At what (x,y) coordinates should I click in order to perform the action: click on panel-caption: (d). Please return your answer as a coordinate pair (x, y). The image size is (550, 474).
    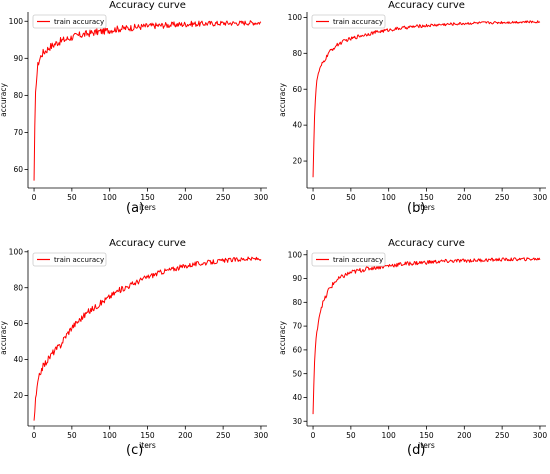
    Looking at the image, I should click on (416, 450).